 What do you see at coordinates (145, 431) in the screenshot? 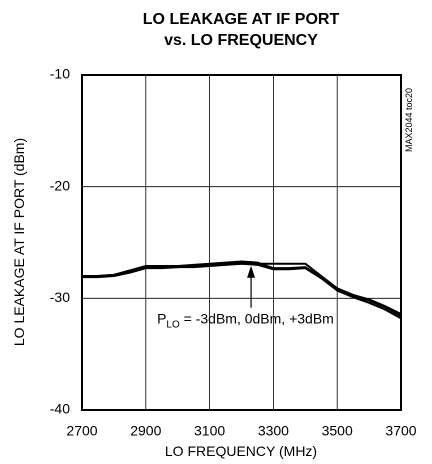
I see `x-tick-label: 2900` at bounding box center [145, 431].